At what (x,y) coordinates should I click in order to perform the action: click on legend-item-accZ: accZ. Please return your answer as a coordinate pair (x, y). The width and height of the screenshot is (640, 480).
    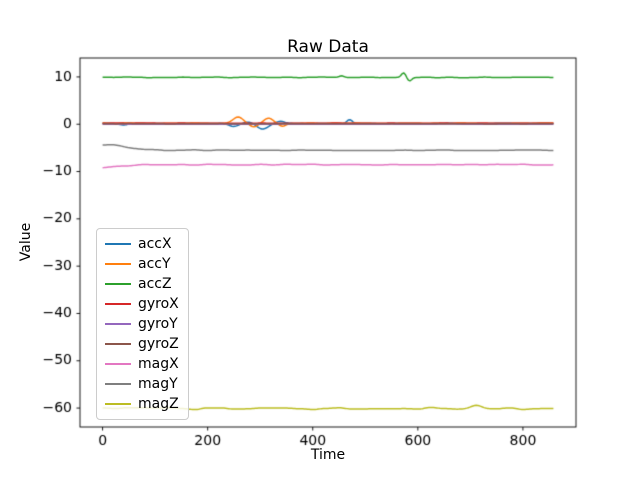
    Looking at the image, I should click on (142, 284).